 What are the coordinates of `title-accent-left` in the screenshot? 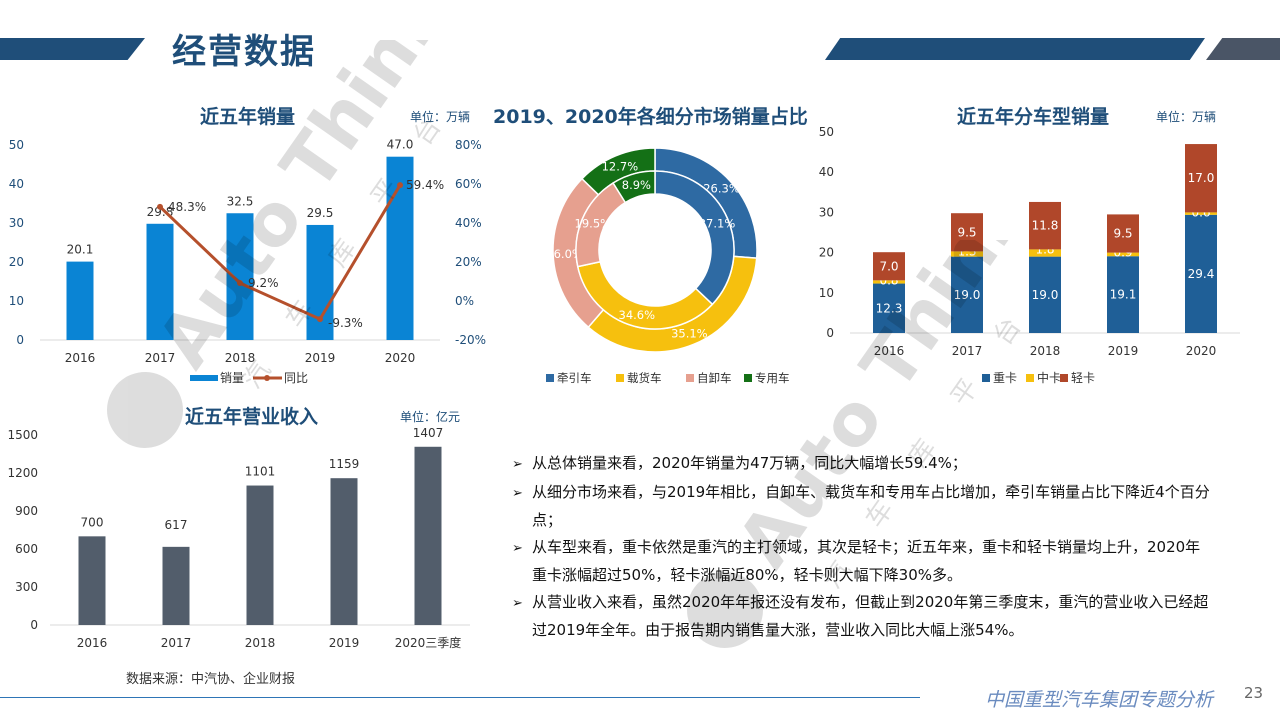 It's located at (72, 49).